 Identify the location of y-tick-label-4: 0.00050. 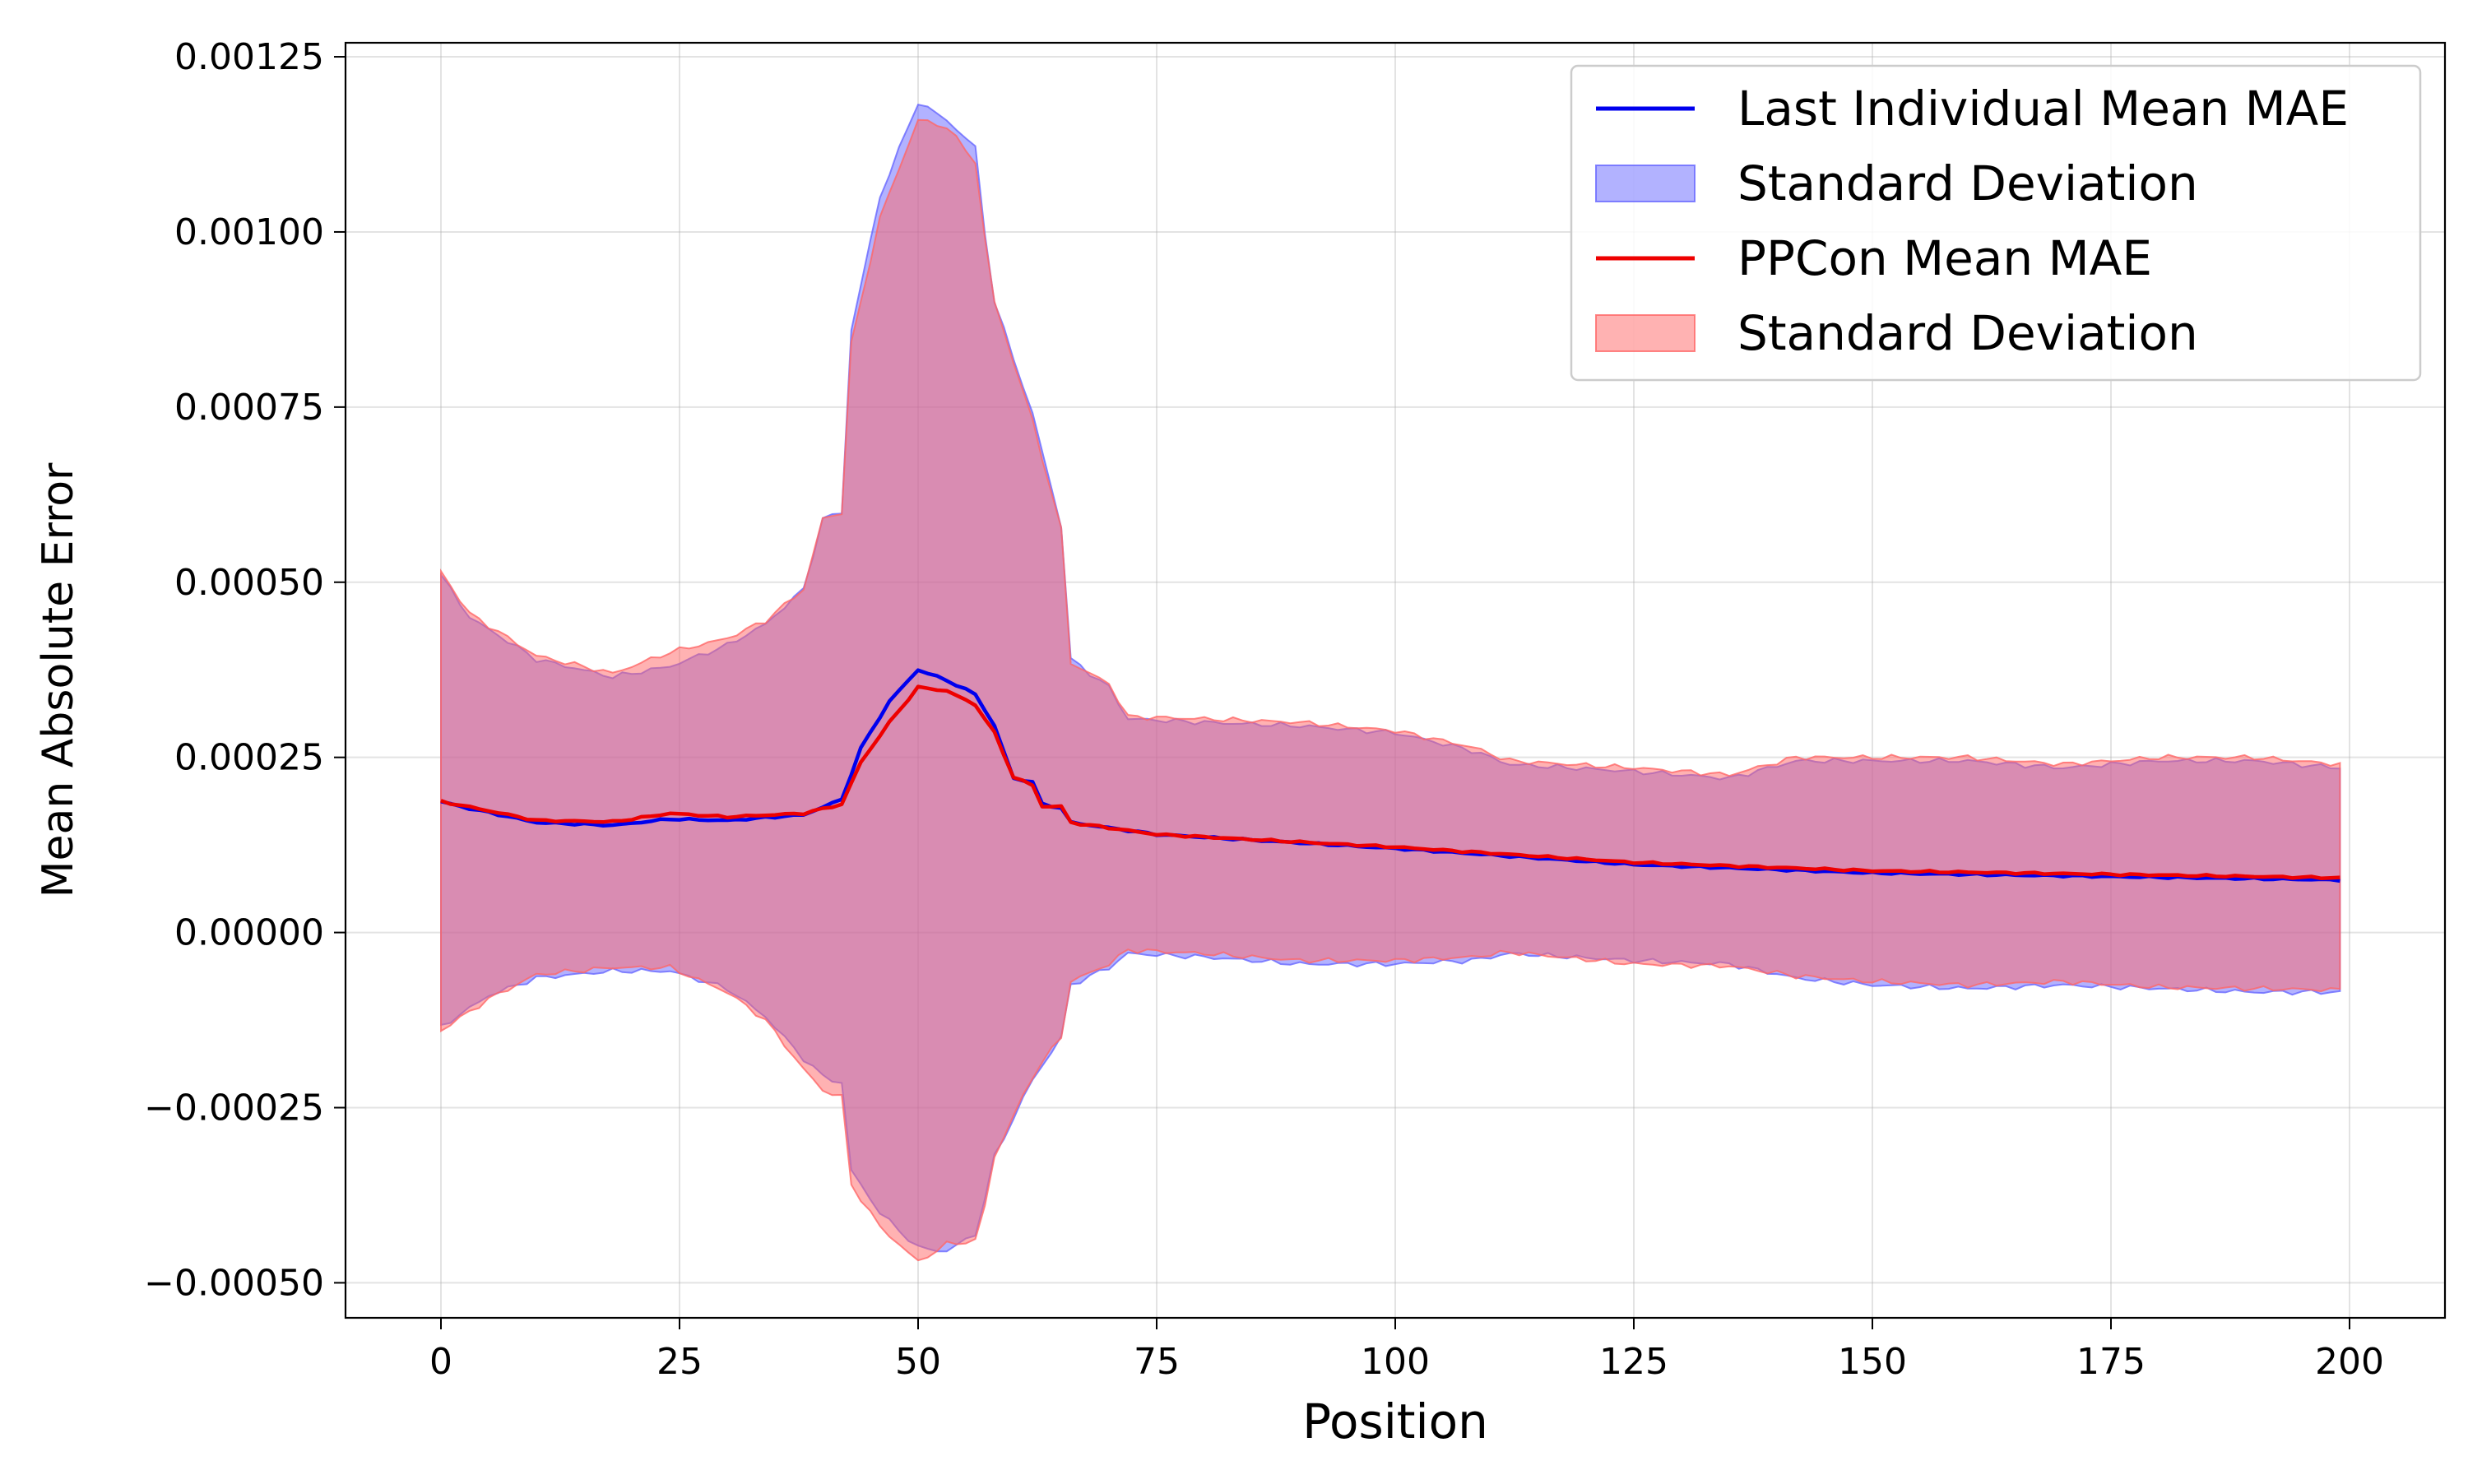
(249, 583).